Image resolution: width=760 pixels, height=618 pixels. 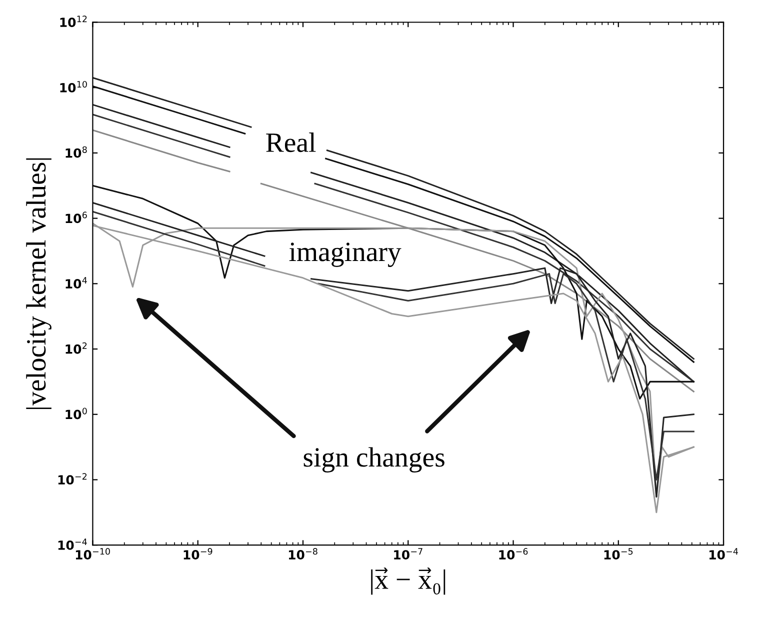 What do you see at coordinates (72, 479) in the screenshot?
I see `y-tick-label: 10$^{−2}$` at bounding box center [72, 479].